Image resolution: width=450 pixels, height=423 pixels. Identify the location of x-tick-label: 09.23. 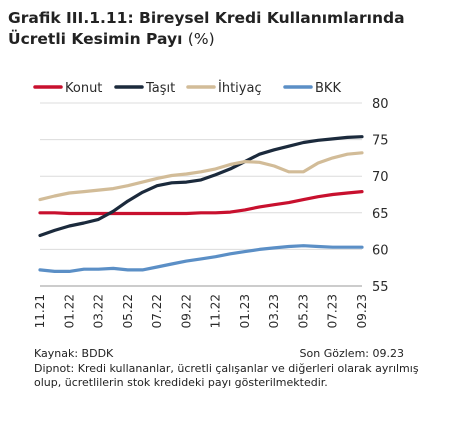
(362, 311).